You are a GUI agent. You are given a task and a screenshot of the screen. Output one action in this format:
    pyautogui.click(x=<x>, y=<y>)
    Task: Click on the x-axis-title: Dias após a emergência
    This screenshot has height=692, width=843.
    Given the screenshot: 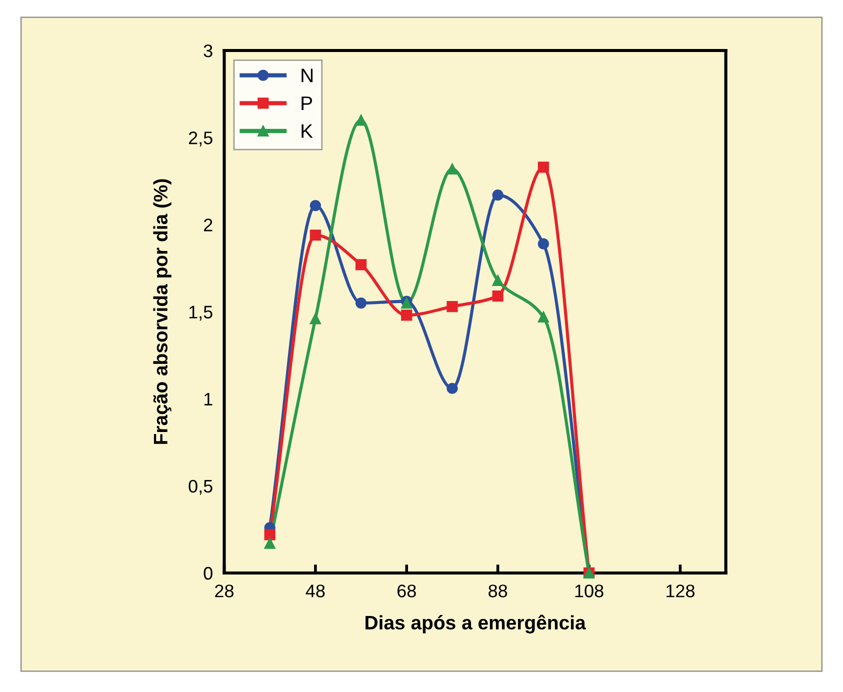 What is the action you would take?
    pyautogui.click(x=476, y=624)
    